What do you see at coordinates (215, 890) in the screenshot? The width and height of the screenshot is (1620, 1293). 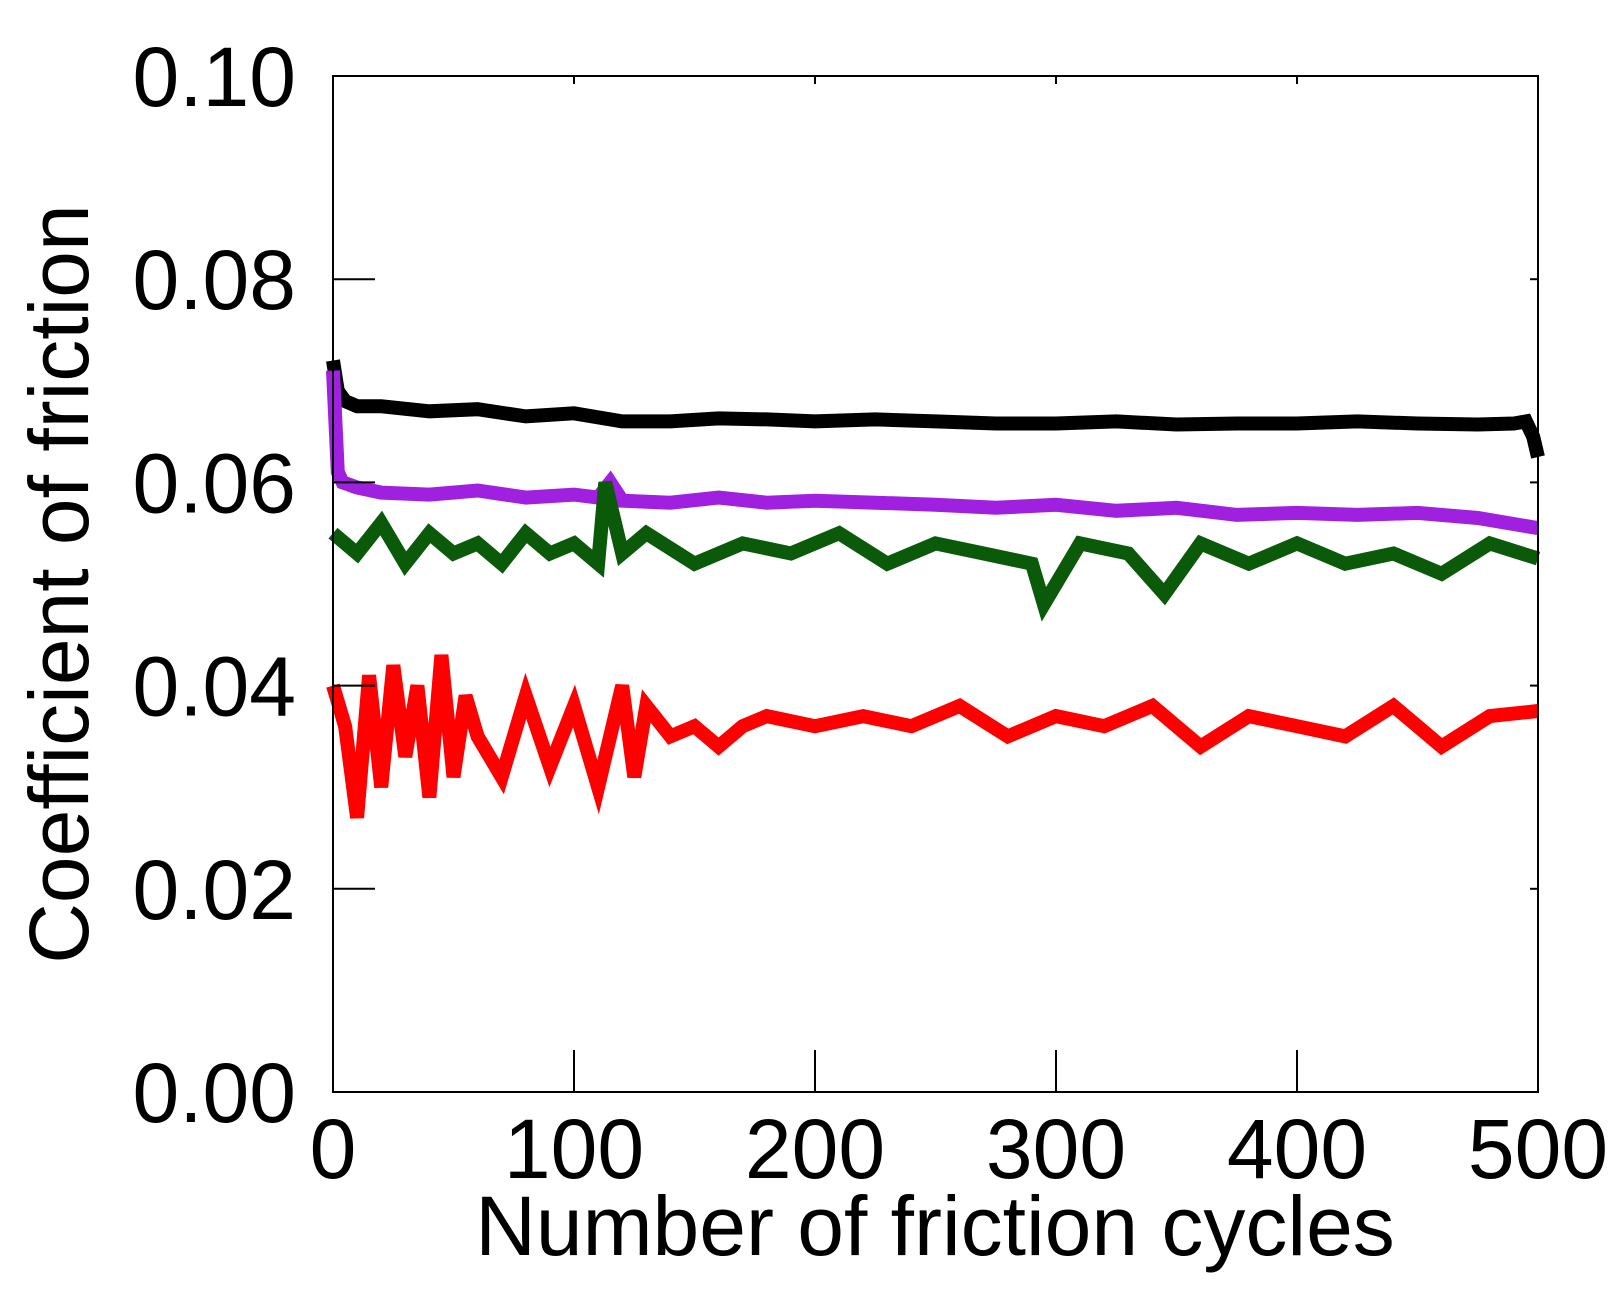 I see `y-tick-label: 0.02` at bounding box center [215, 890].